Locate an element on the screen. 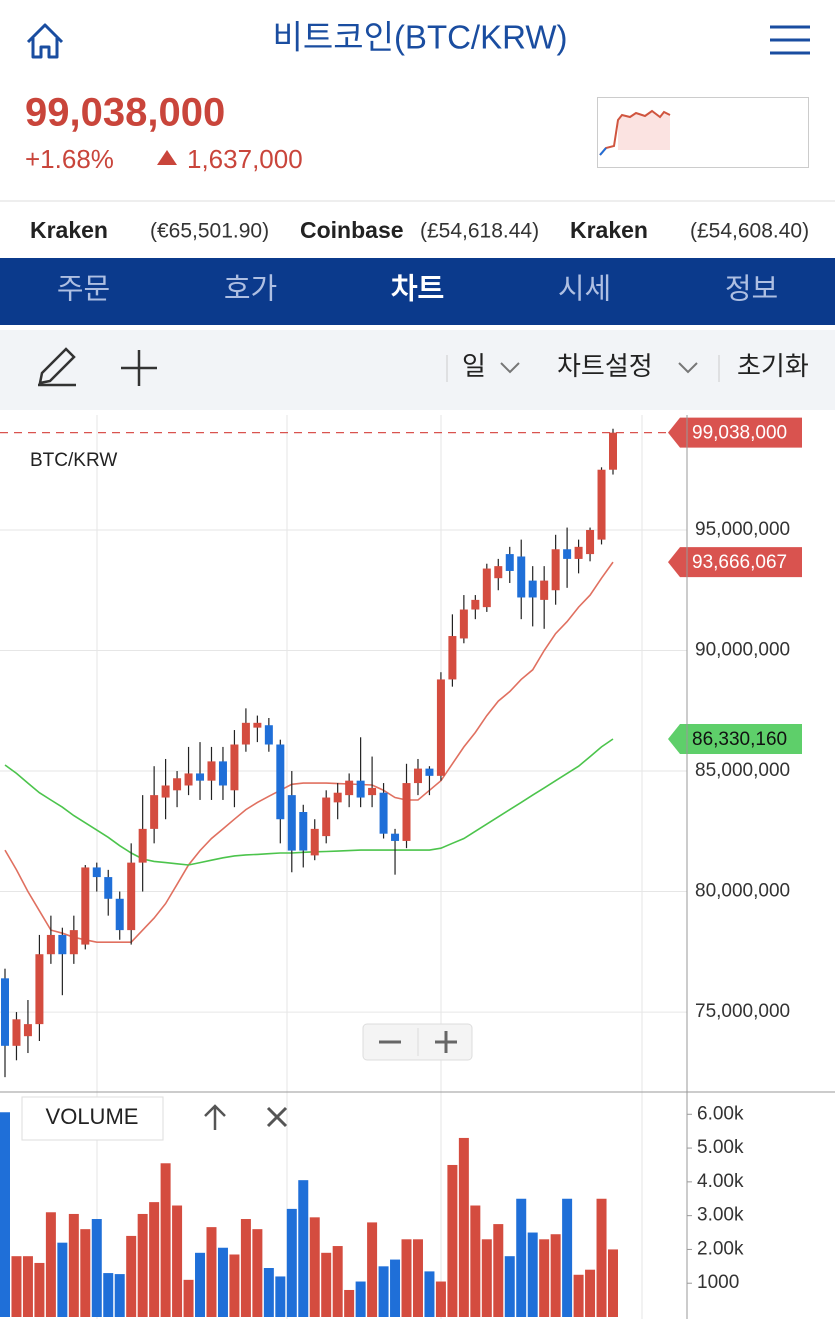 This screenshot has height=1319, width=835. home-button is located at coordinates (45, 41).